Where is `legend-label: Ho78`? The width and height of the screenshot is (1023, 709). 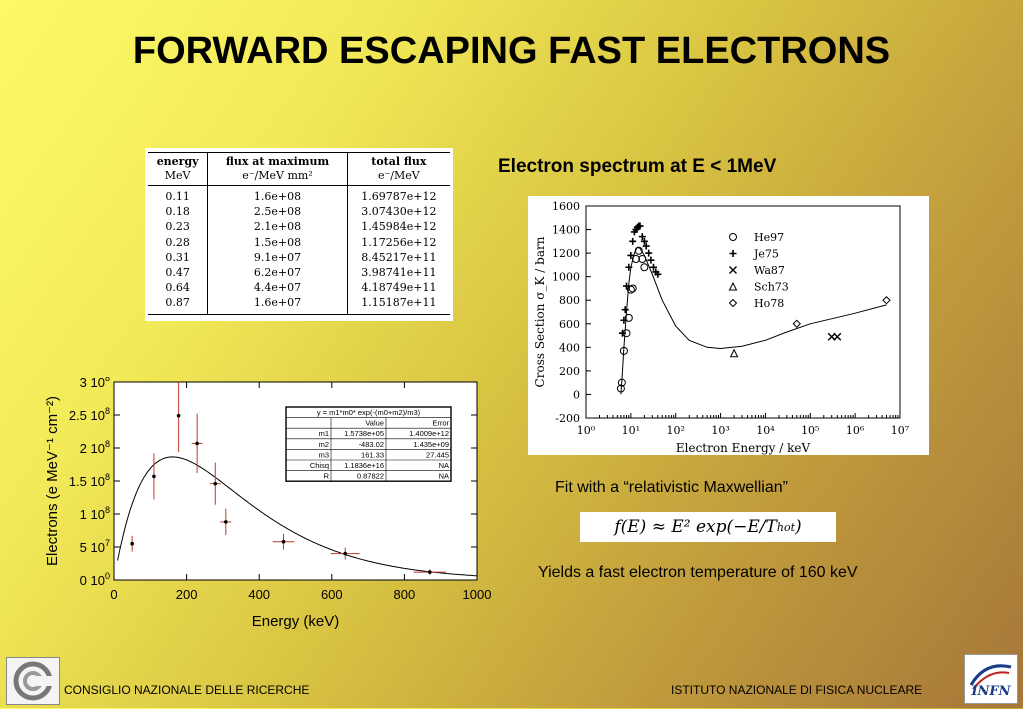 legend-label: Ho78 is located at coordinates (769, 303).